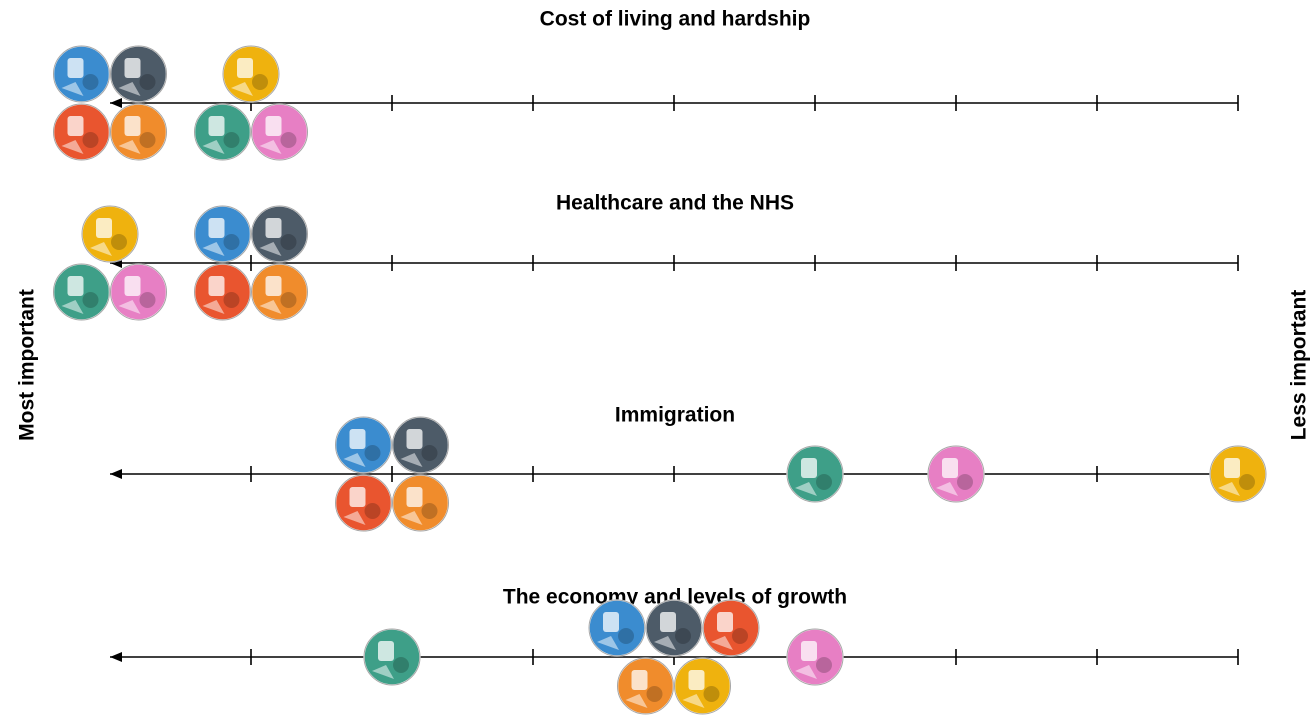  Describe the element at coordinates (1299, 365) in the screenshot. I see `right-axis-label: Less important` at that location.